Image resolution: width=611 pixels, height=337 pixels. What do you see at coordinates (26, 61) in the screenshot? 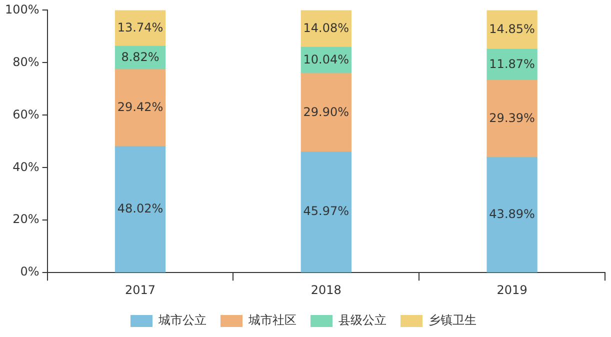
I see `y-tick-label: 80%` at bounding box center [26, 61].